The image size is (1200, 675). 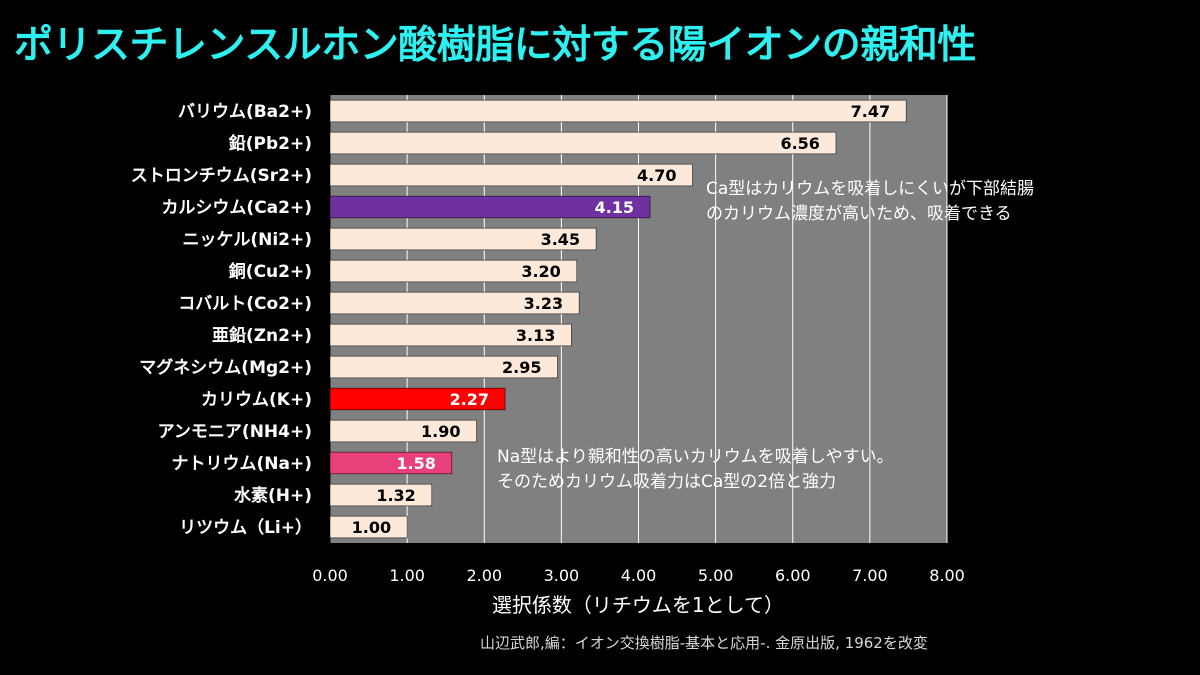 I want to click on category-label: バリウム(Ba2+), so click(x=245, y=112).